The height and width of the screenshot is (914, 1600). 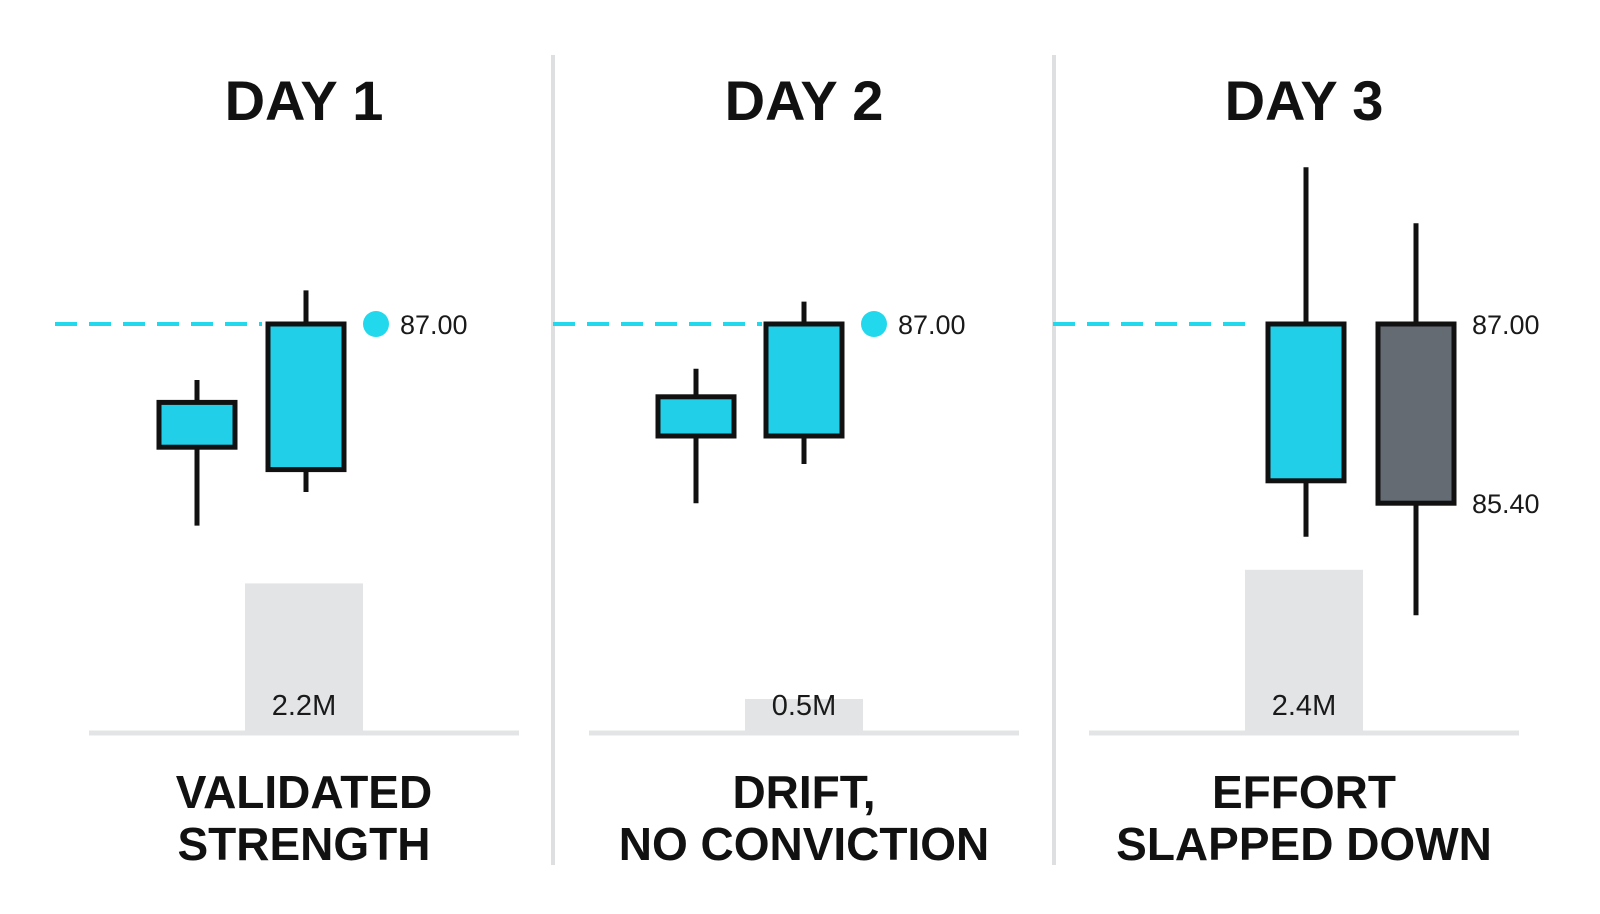 I want to click on day-title: DAY 2, so click(x=804, y=100).